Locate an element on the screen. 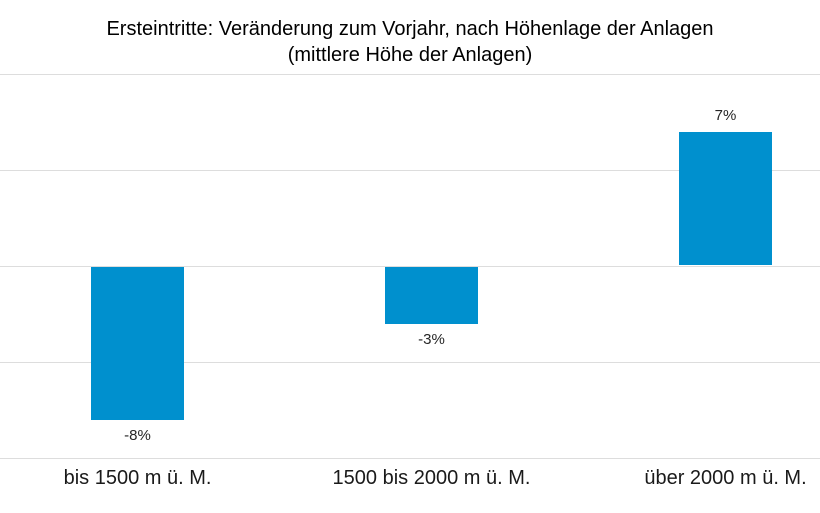 The height and width of the screenshot is (513, 820). category-label-bis-1500-m: bis 1500 m ü. M. is located at coordinates (137, 478).